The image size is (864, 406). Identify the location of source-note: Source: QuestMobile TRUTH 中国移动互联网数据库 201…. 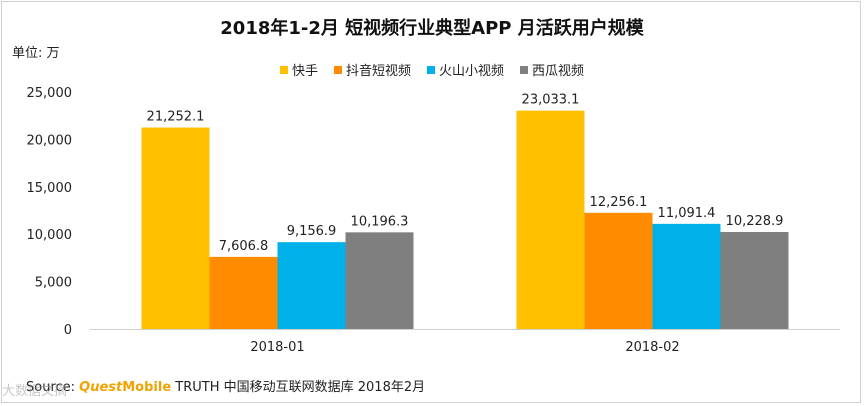
(225, 385).